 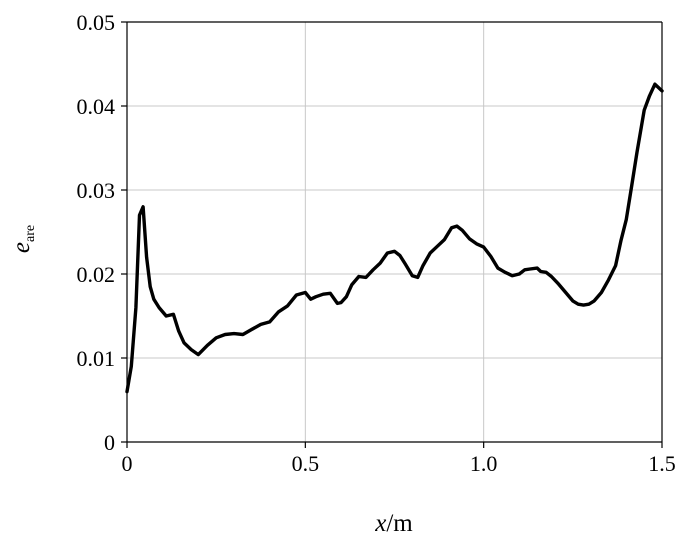 What do you see at coordinates (102, 232) in the screenshot?
I see `y-axis-ticks: 0 0.01 0.02 0.03 0.04 0.05` at bounding box center [102, 232].